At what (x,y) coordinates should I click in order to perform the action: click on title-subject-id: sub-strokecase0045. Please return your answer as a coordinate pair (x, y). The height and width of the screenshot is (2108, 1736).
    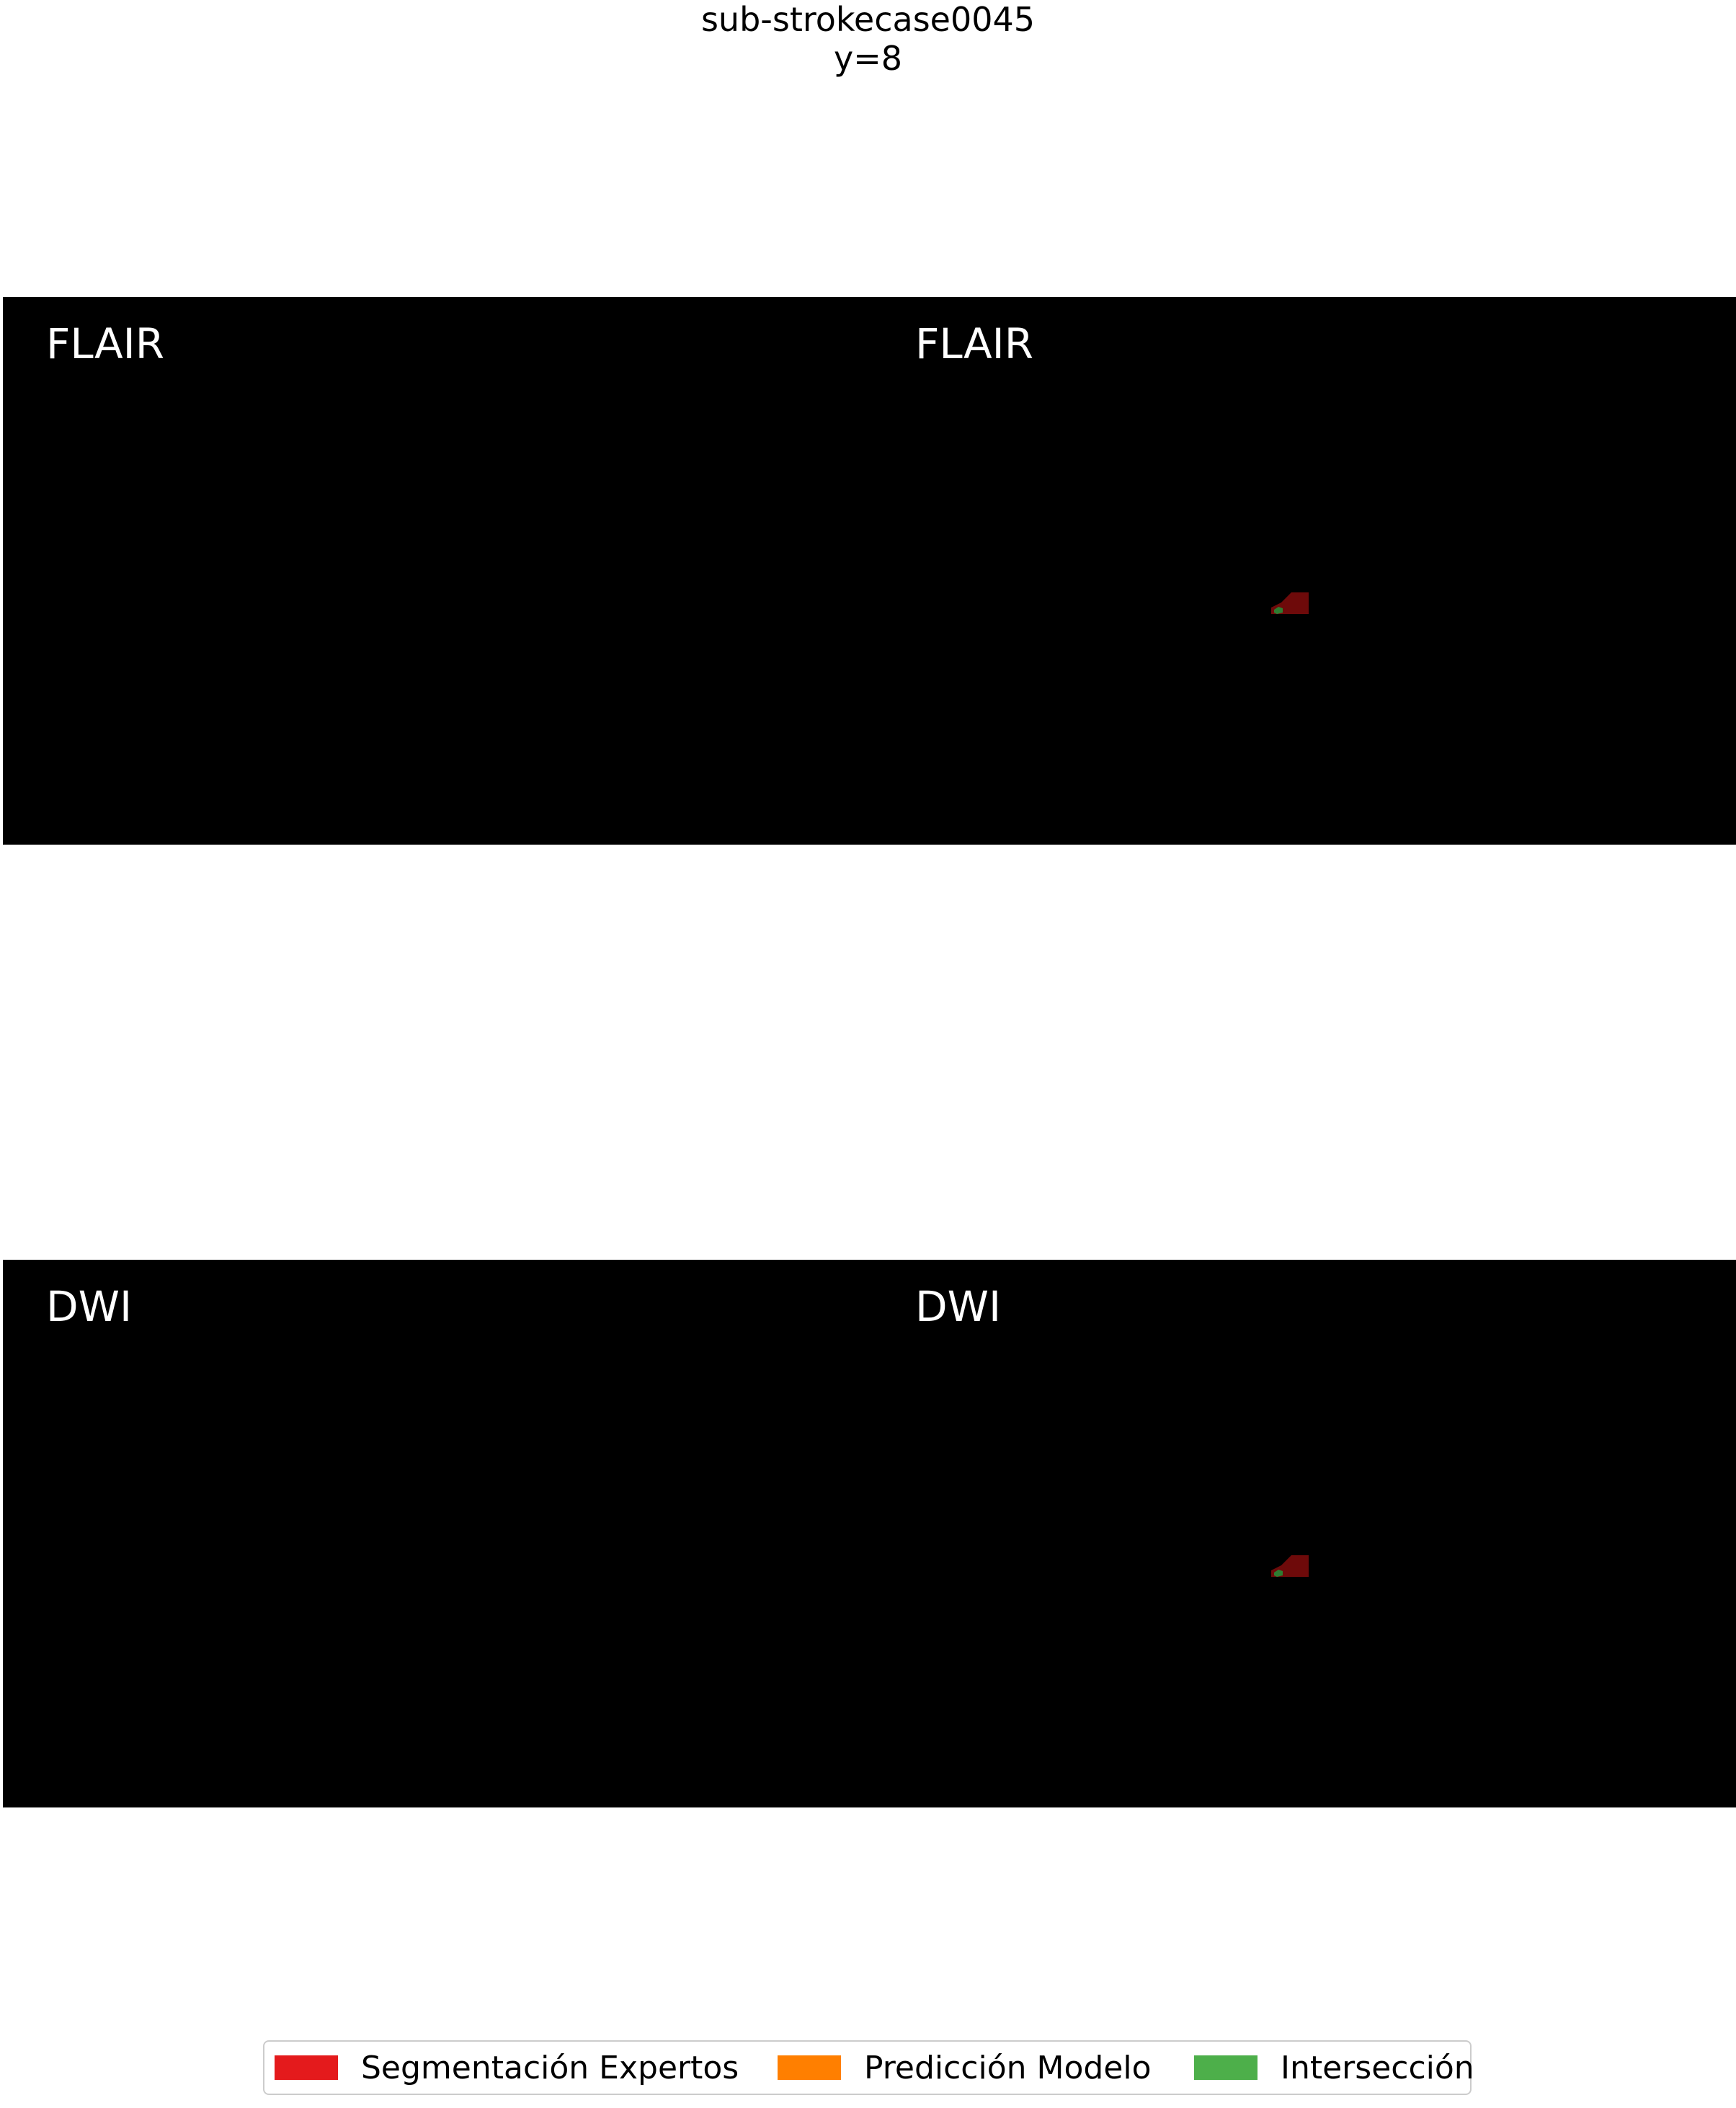
    Looking at the image, I should click on (868, 19).